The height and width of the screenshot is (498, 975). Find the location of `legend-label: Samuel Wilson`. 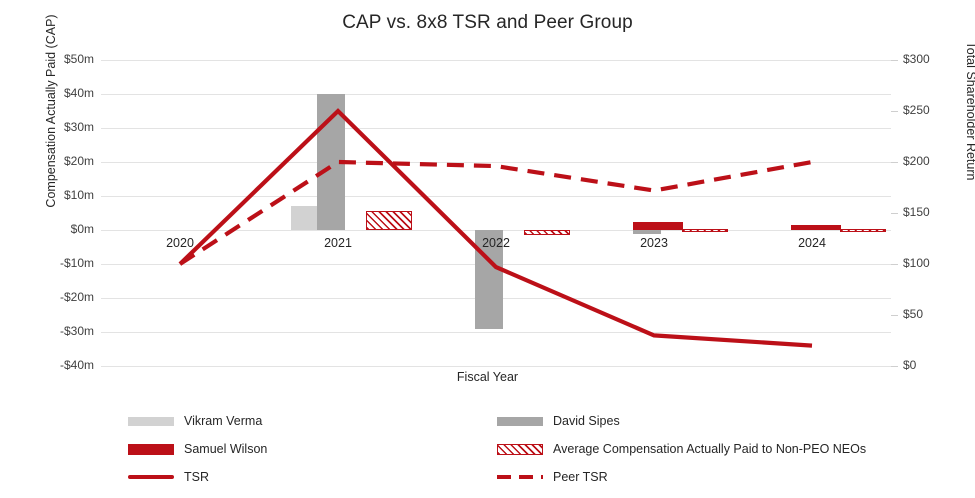

legend-label: Samuel Wilson is located at coordinates (226, 449).